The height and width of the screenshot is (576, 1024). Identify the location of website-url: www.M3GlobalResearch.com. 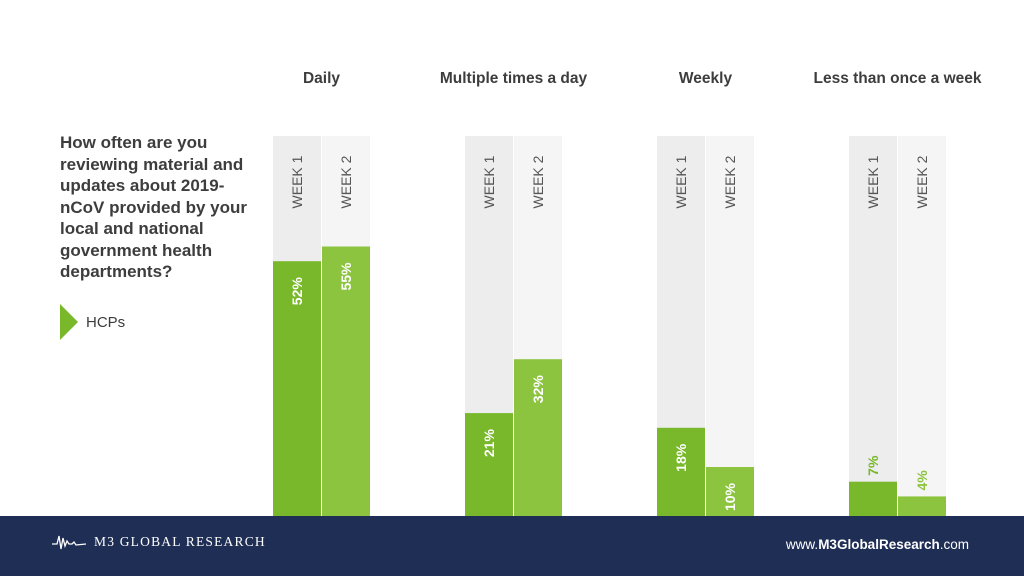
(877, 544).